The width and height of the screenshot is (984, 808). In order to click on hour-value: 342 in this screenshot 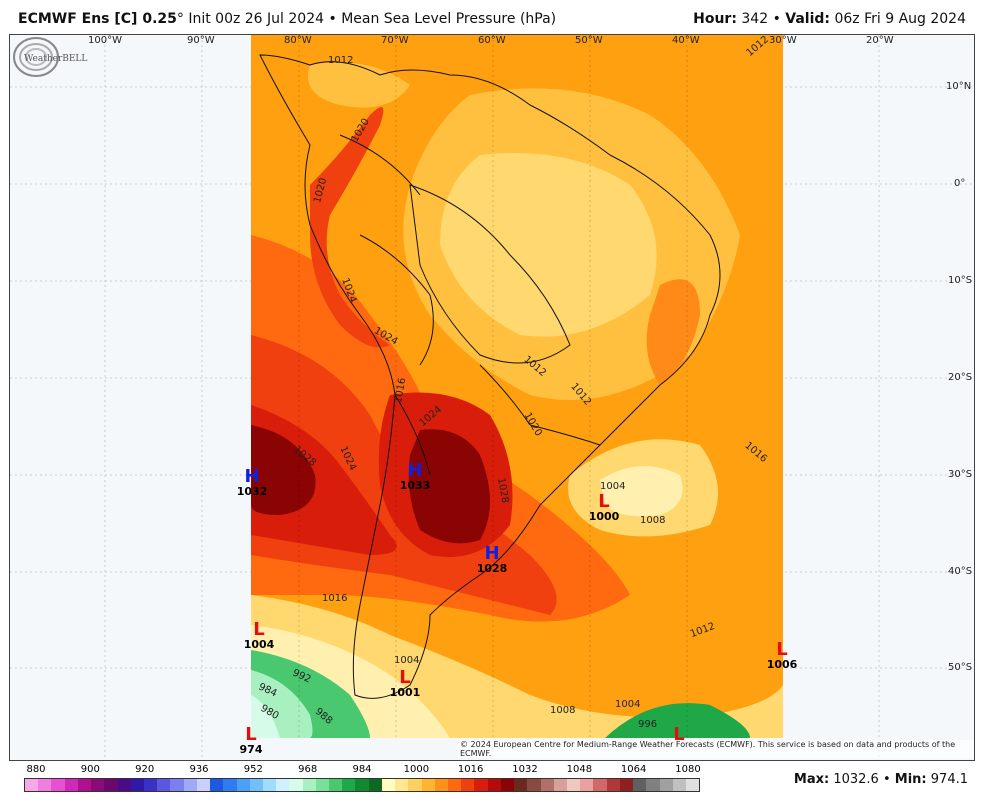, I will do `click(755, 19)`.